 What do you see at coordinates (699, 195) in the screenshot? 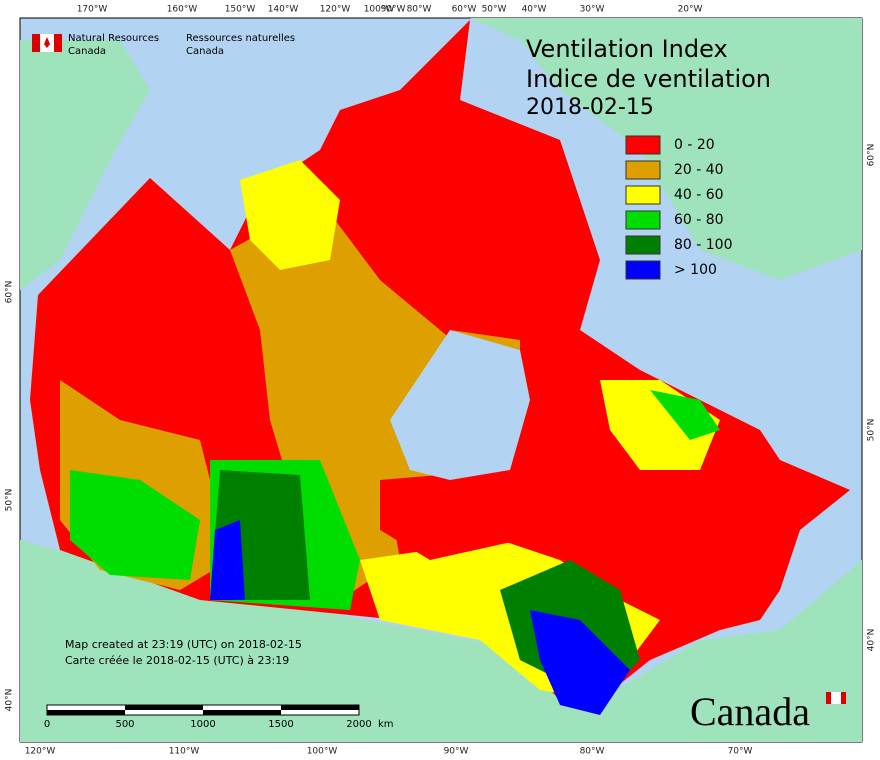
I see `legend-label: 40 - 60` at bounding box center [699, 195].